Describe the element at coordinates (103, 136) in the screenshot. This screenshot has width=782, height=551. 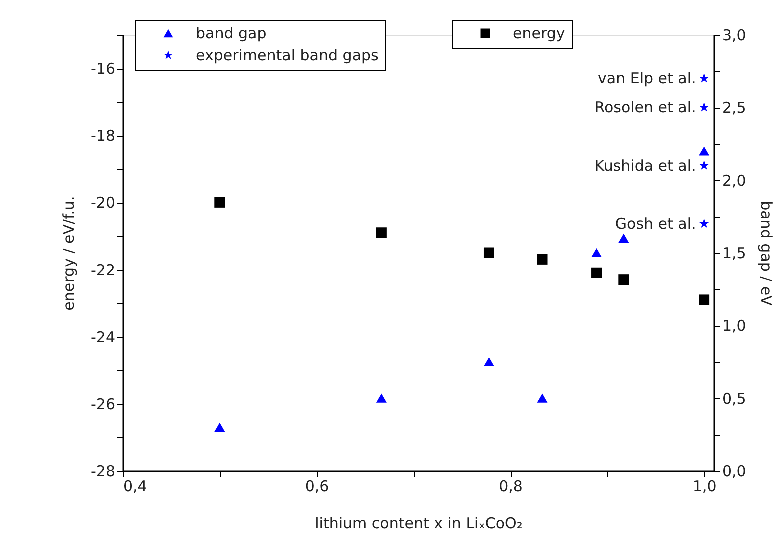
I see `y-tick-label: -18` at that location.